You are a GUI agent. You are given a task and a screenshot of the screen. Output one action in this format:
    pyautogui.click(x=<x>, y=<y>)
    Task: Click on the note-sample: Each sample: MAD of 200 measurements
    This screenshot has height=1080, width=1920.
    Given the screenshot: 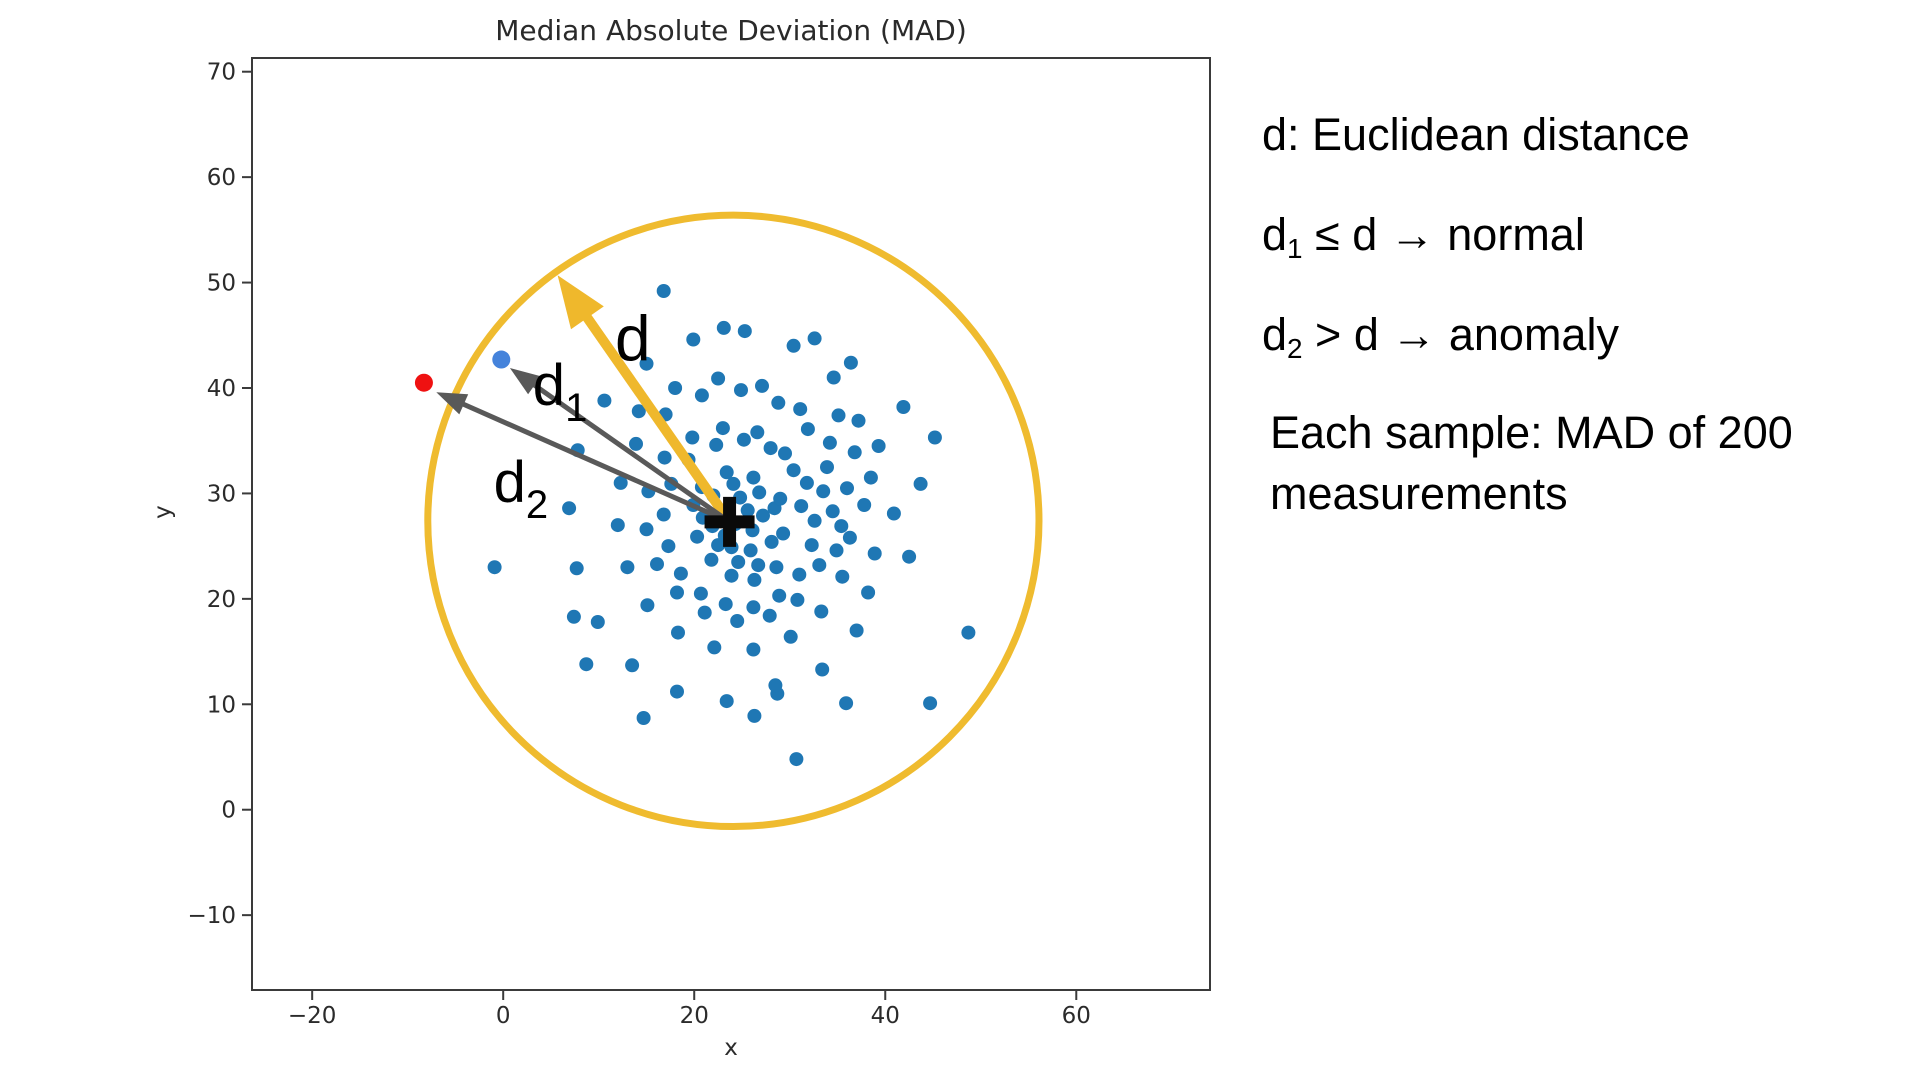 What is the action you would take?
    pyautogui.click(x=1550, y=463)
    